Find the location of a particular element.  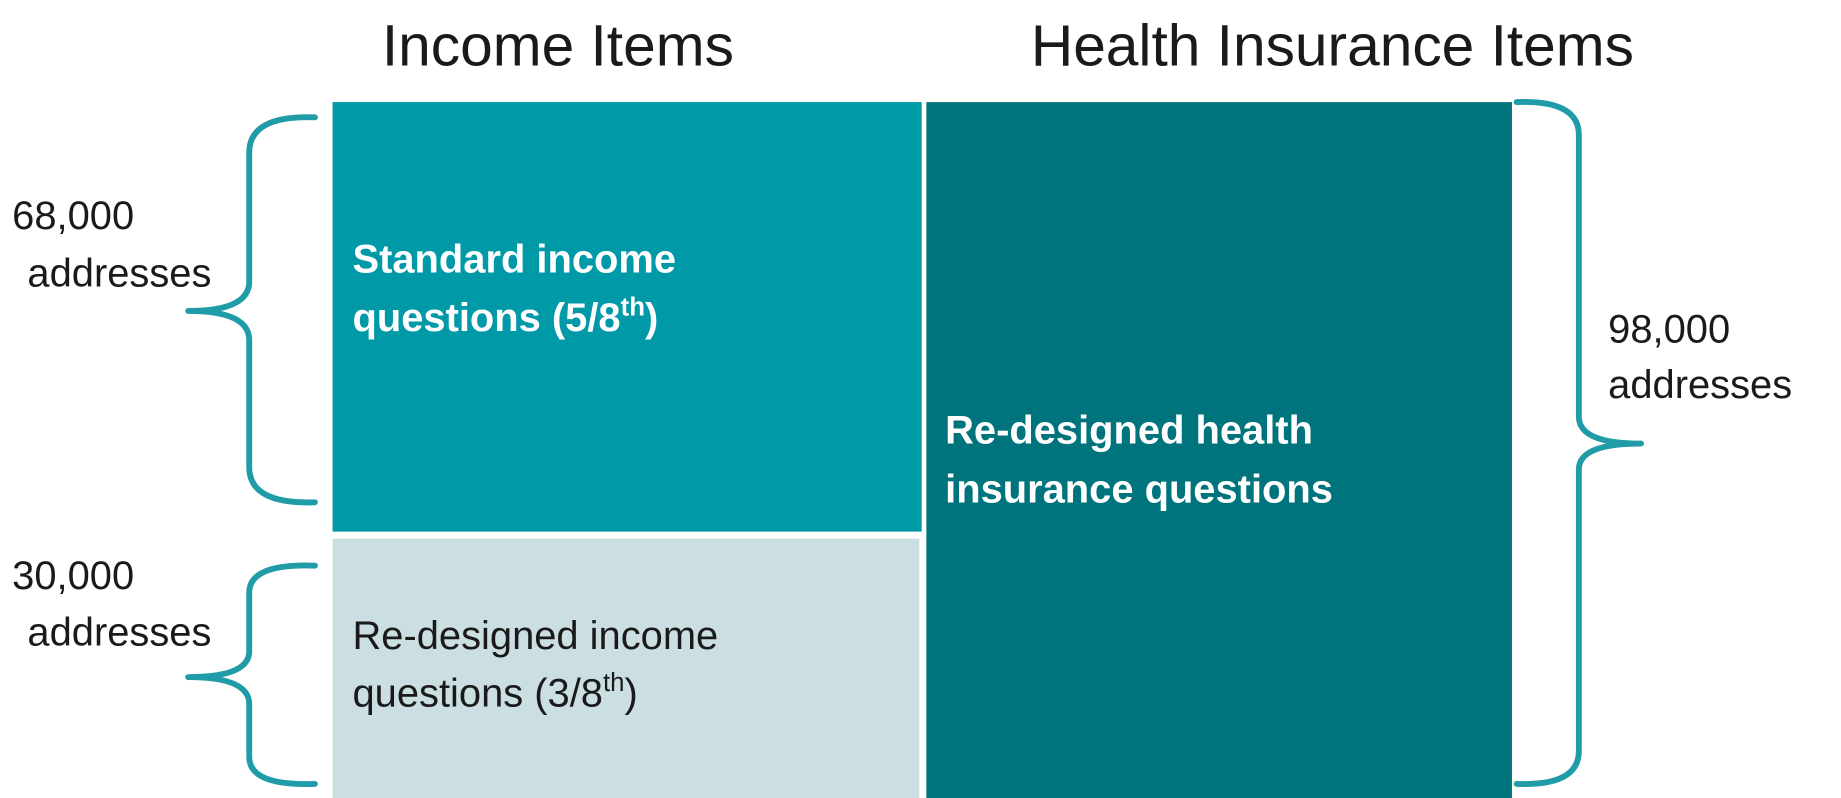

box-text: Re-designed health is located at coordinates (1129, 431).